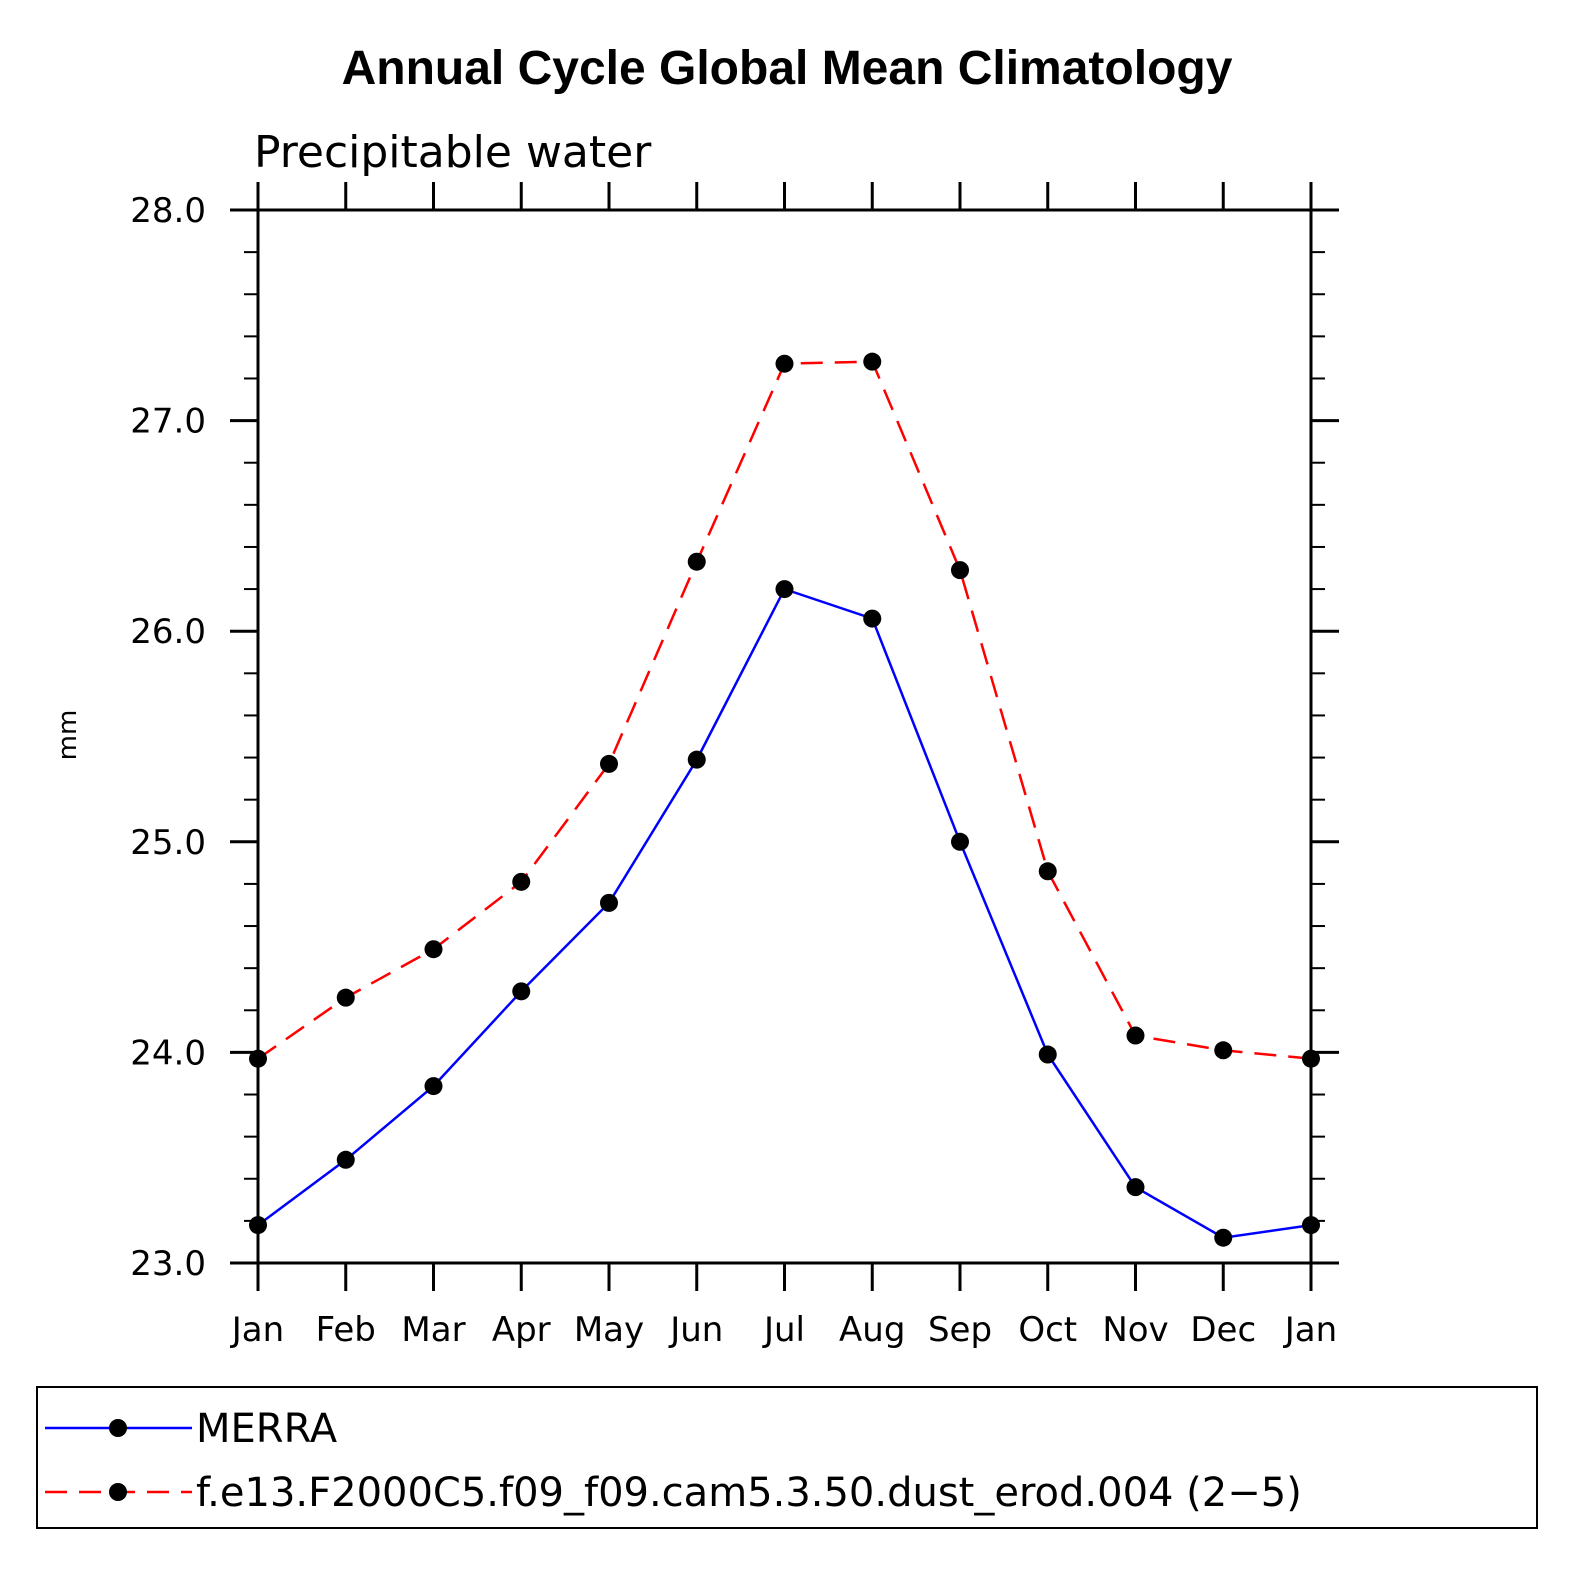  Describe the element at coordinates (433, 1330) in the screenshot. I see `x-tick-label: Mar` at that location.